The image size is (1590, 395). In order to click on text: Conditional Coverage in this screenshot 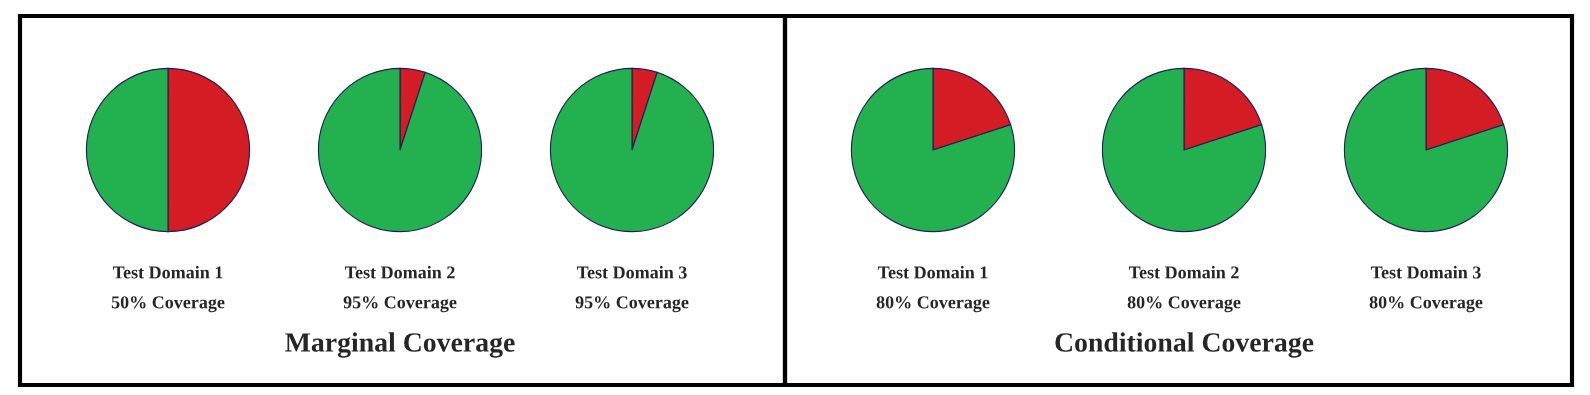, I will do `click(1184, 345)`.